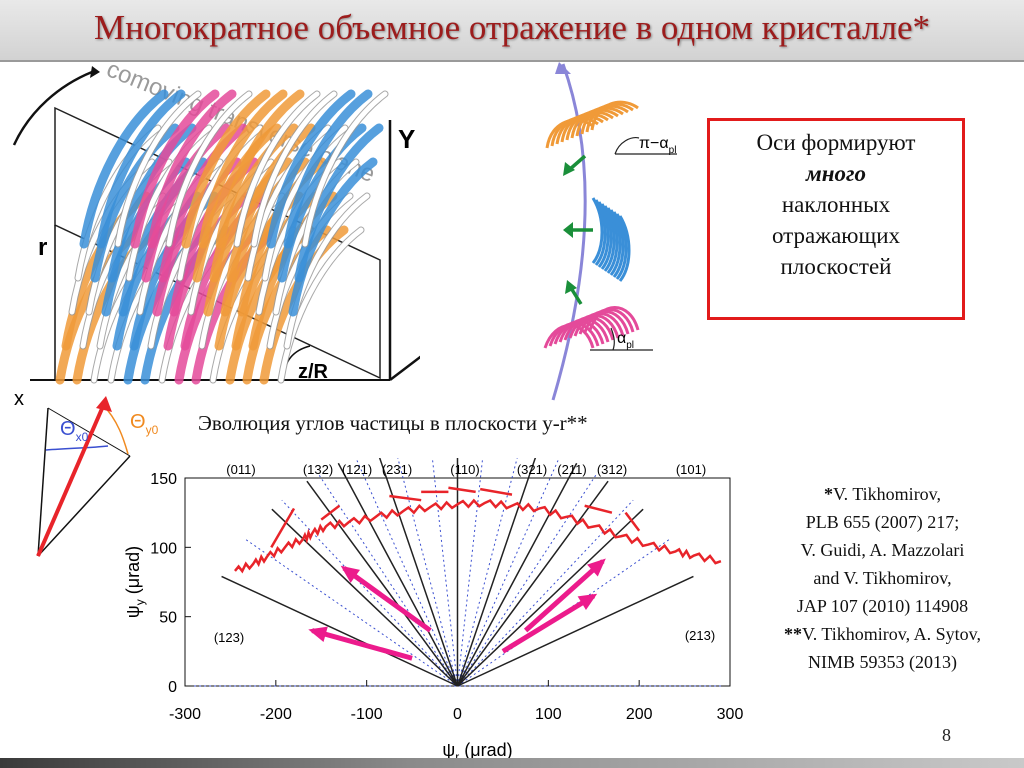  What do you see at coordinates (97, 476) in the screenshot?
I see `angle-diagram: Θx0 Θy0` at bounding box center [97, 476].